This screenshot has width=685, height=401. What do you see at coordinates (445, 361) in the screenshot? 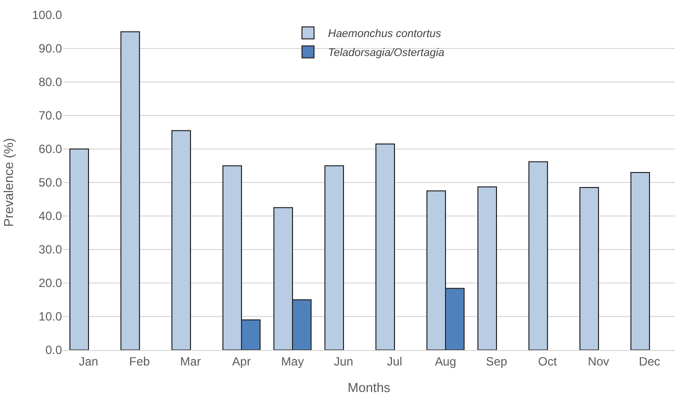
I see `x-tick-label: Aug` at bounding box center [445, 361].